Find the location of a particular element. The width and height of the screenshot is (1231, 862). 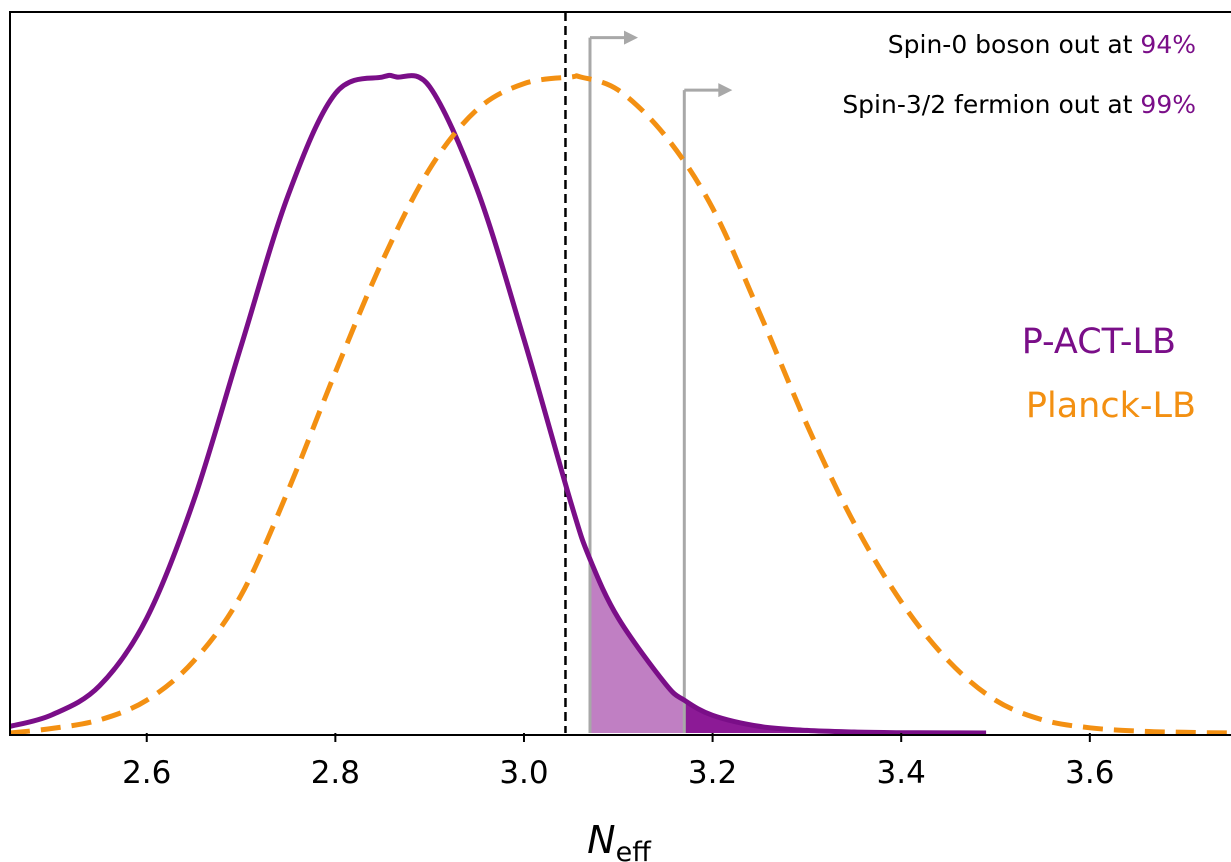

legend-entry-planck-lb: Planck-LB is located at coordinates (1111, 406).